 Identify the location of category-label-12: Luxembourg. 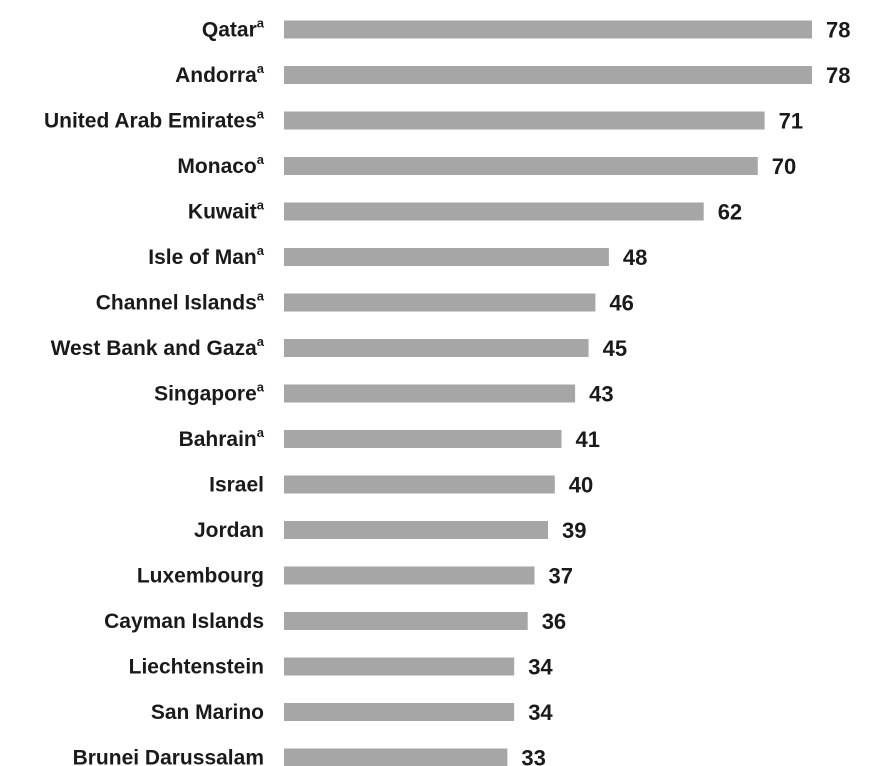
(200, 576).